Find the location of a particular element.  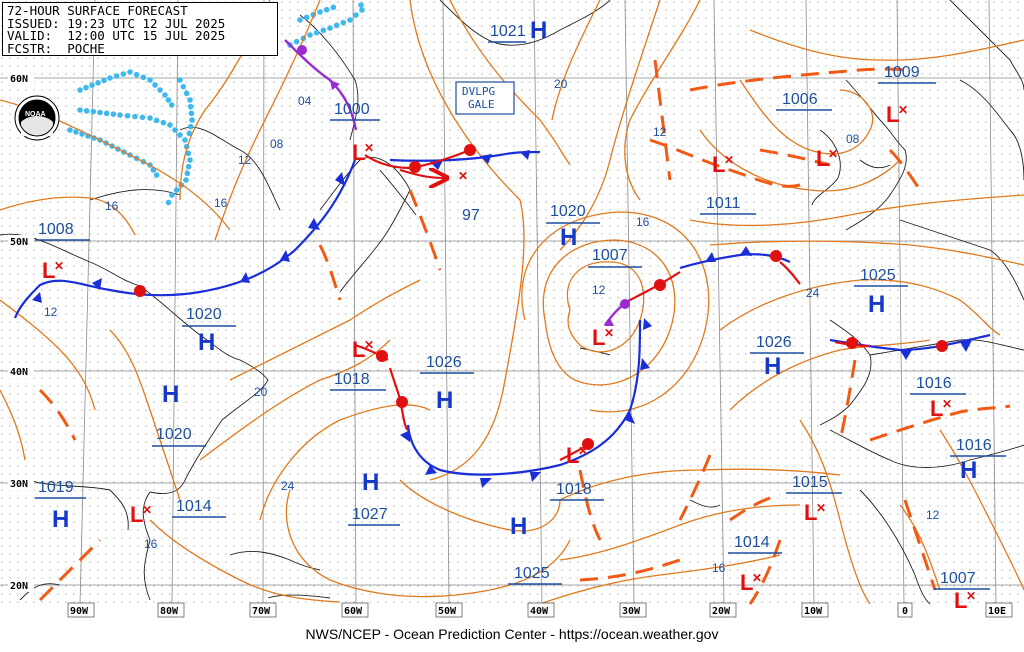

svg-text: 60W is located at coordinates (353, 611).